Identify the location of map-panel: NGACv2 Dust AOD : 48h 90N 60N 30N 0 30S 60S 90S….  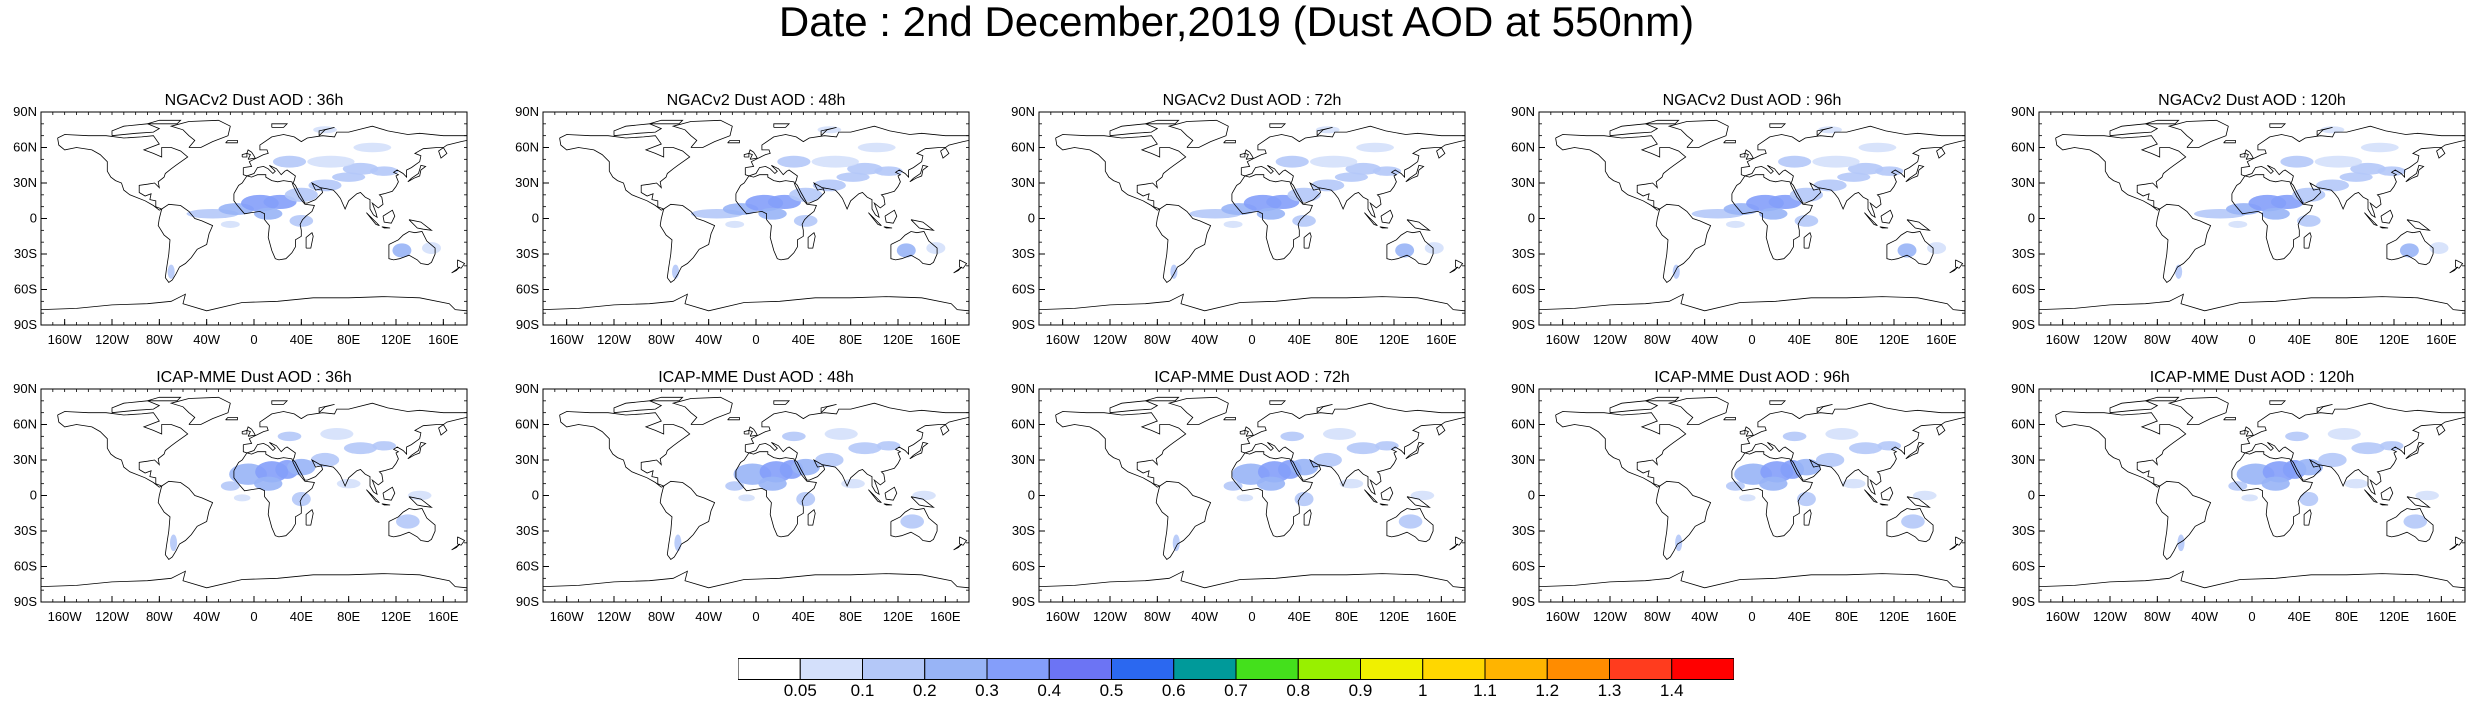
(752, 219).